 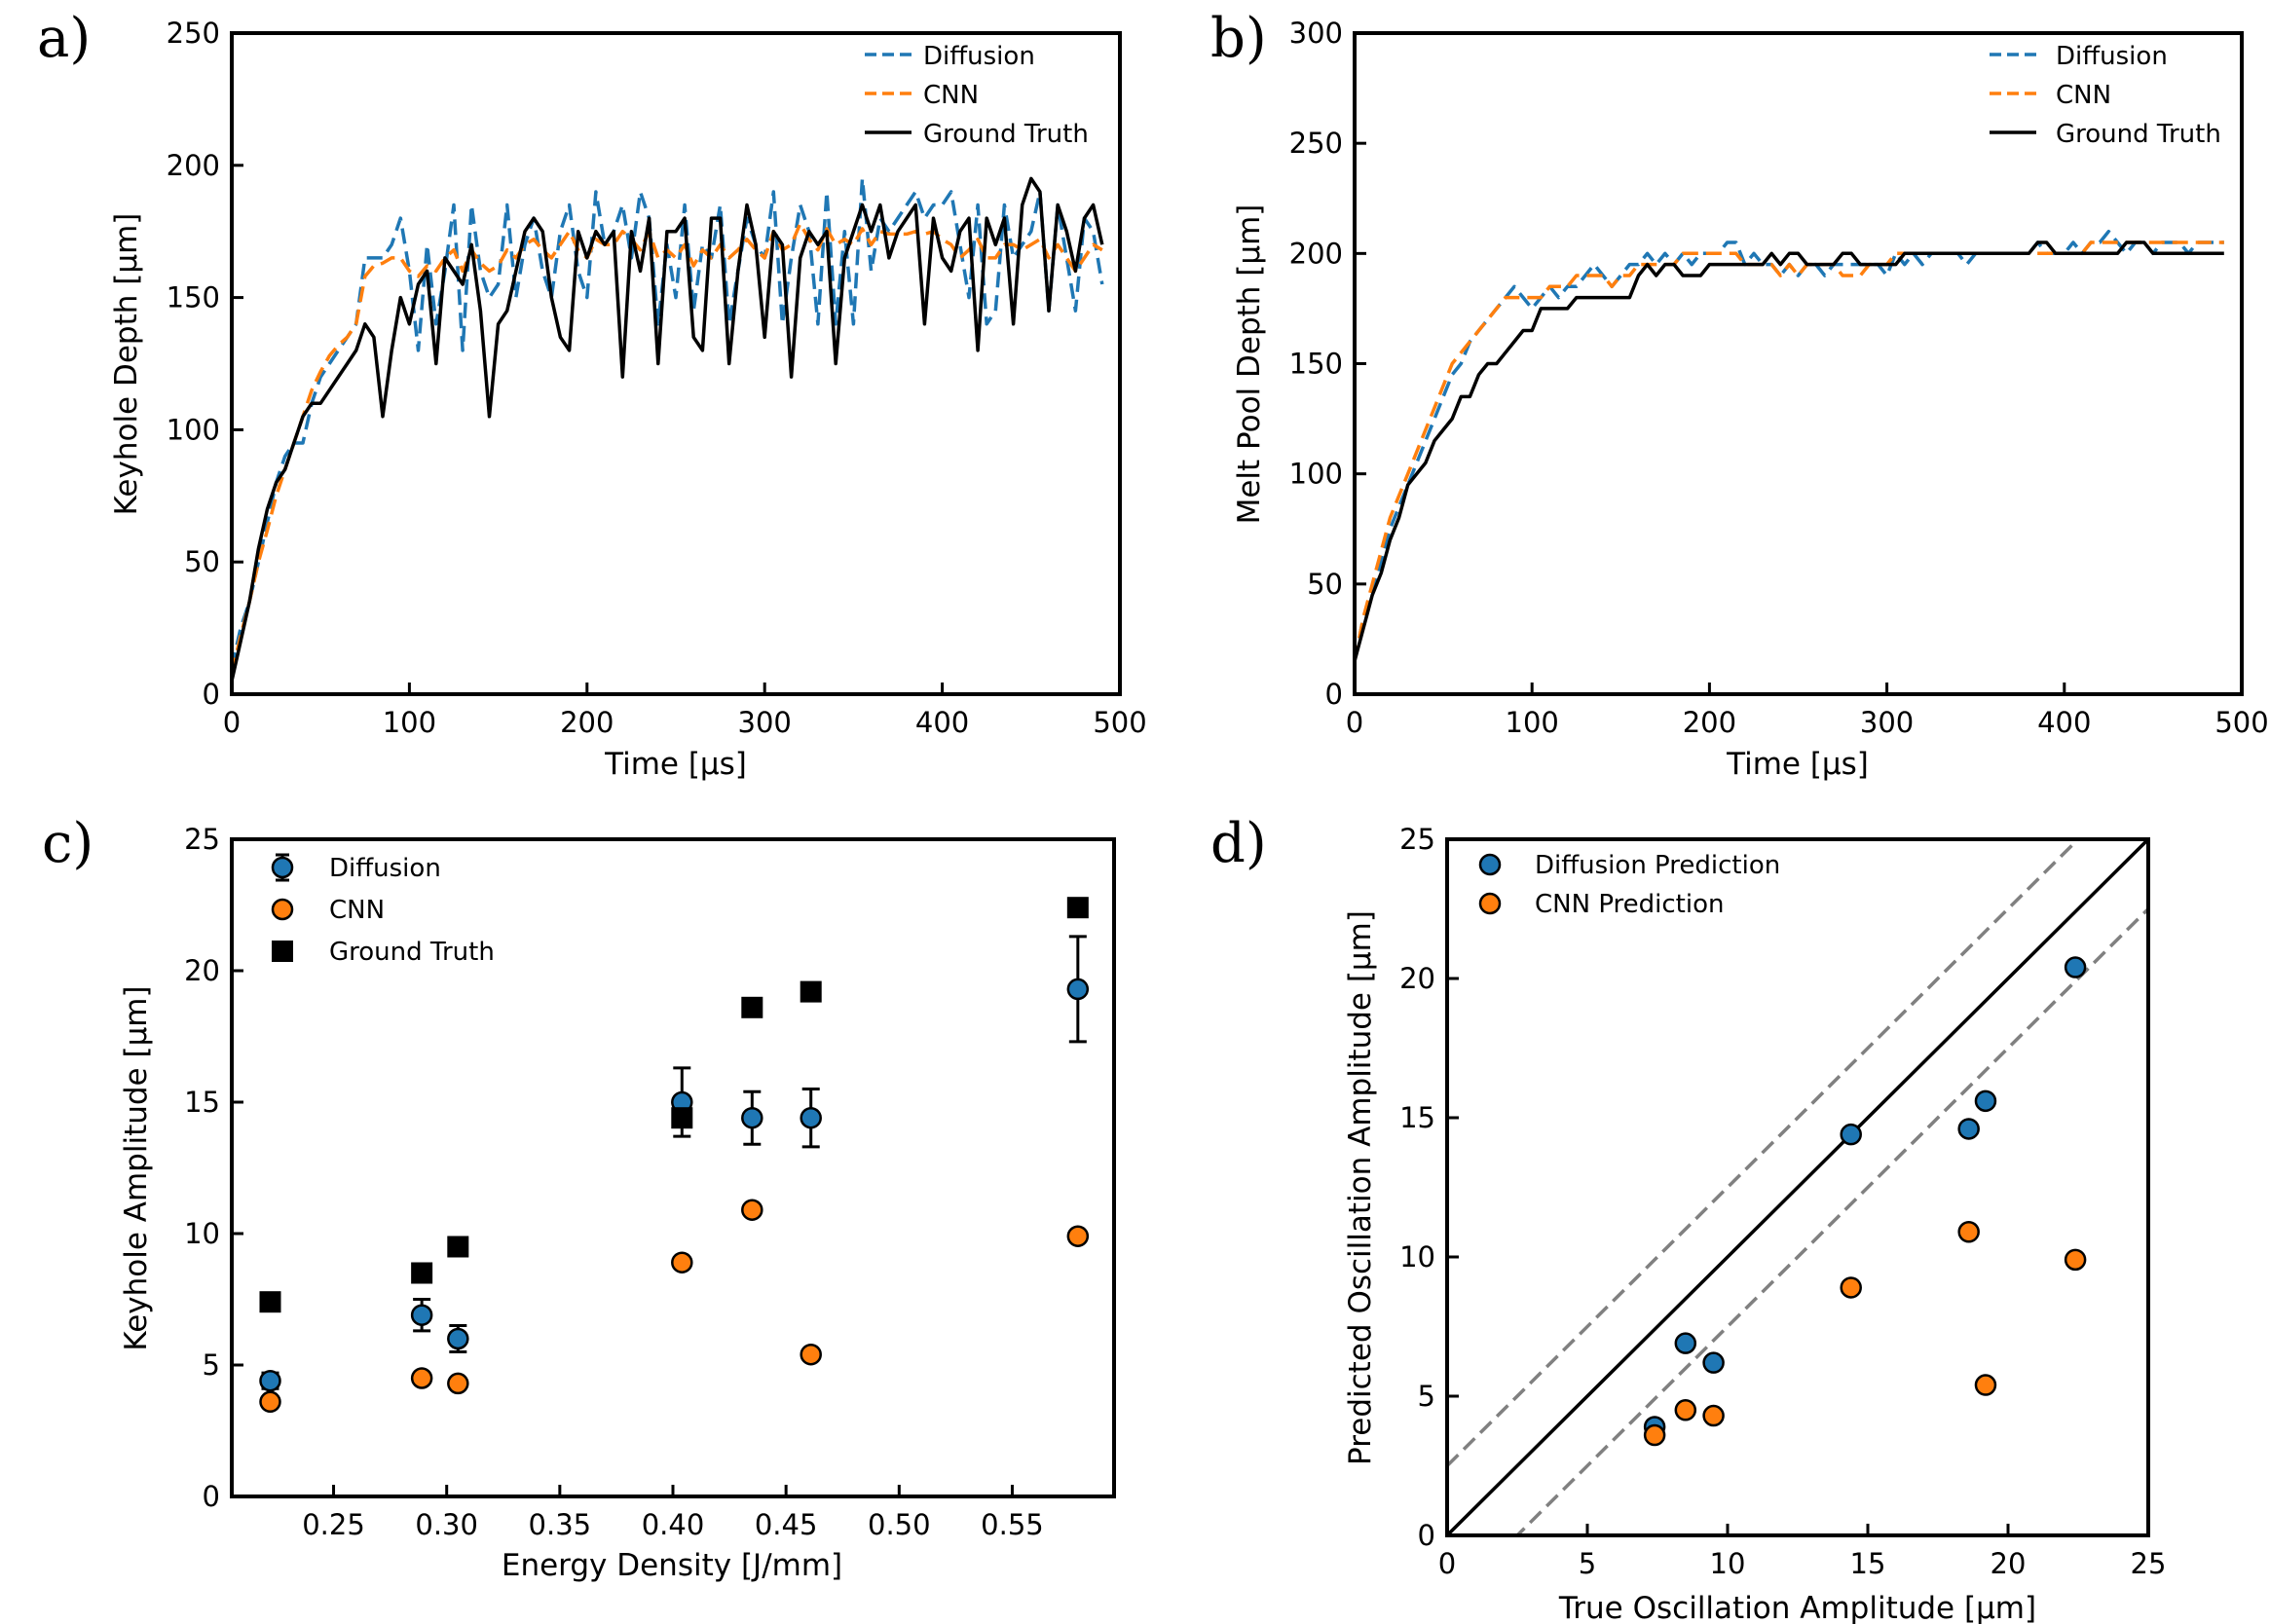 I want to click on panel-d-legend: Diffusion Prediction CNN Prediction, so click(x=1629, y=885).